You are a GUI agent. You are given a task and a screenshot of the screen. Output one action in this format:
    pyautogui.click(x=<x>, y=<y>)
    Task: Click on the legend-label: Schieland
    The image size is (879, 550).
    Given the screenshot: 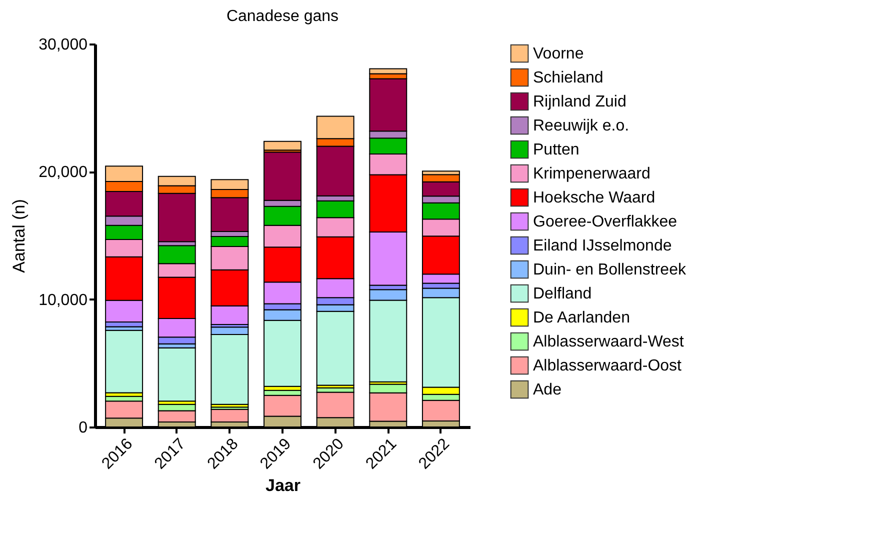 What is the action you would take?
    pyautogui.click(x=568, y=78)
    